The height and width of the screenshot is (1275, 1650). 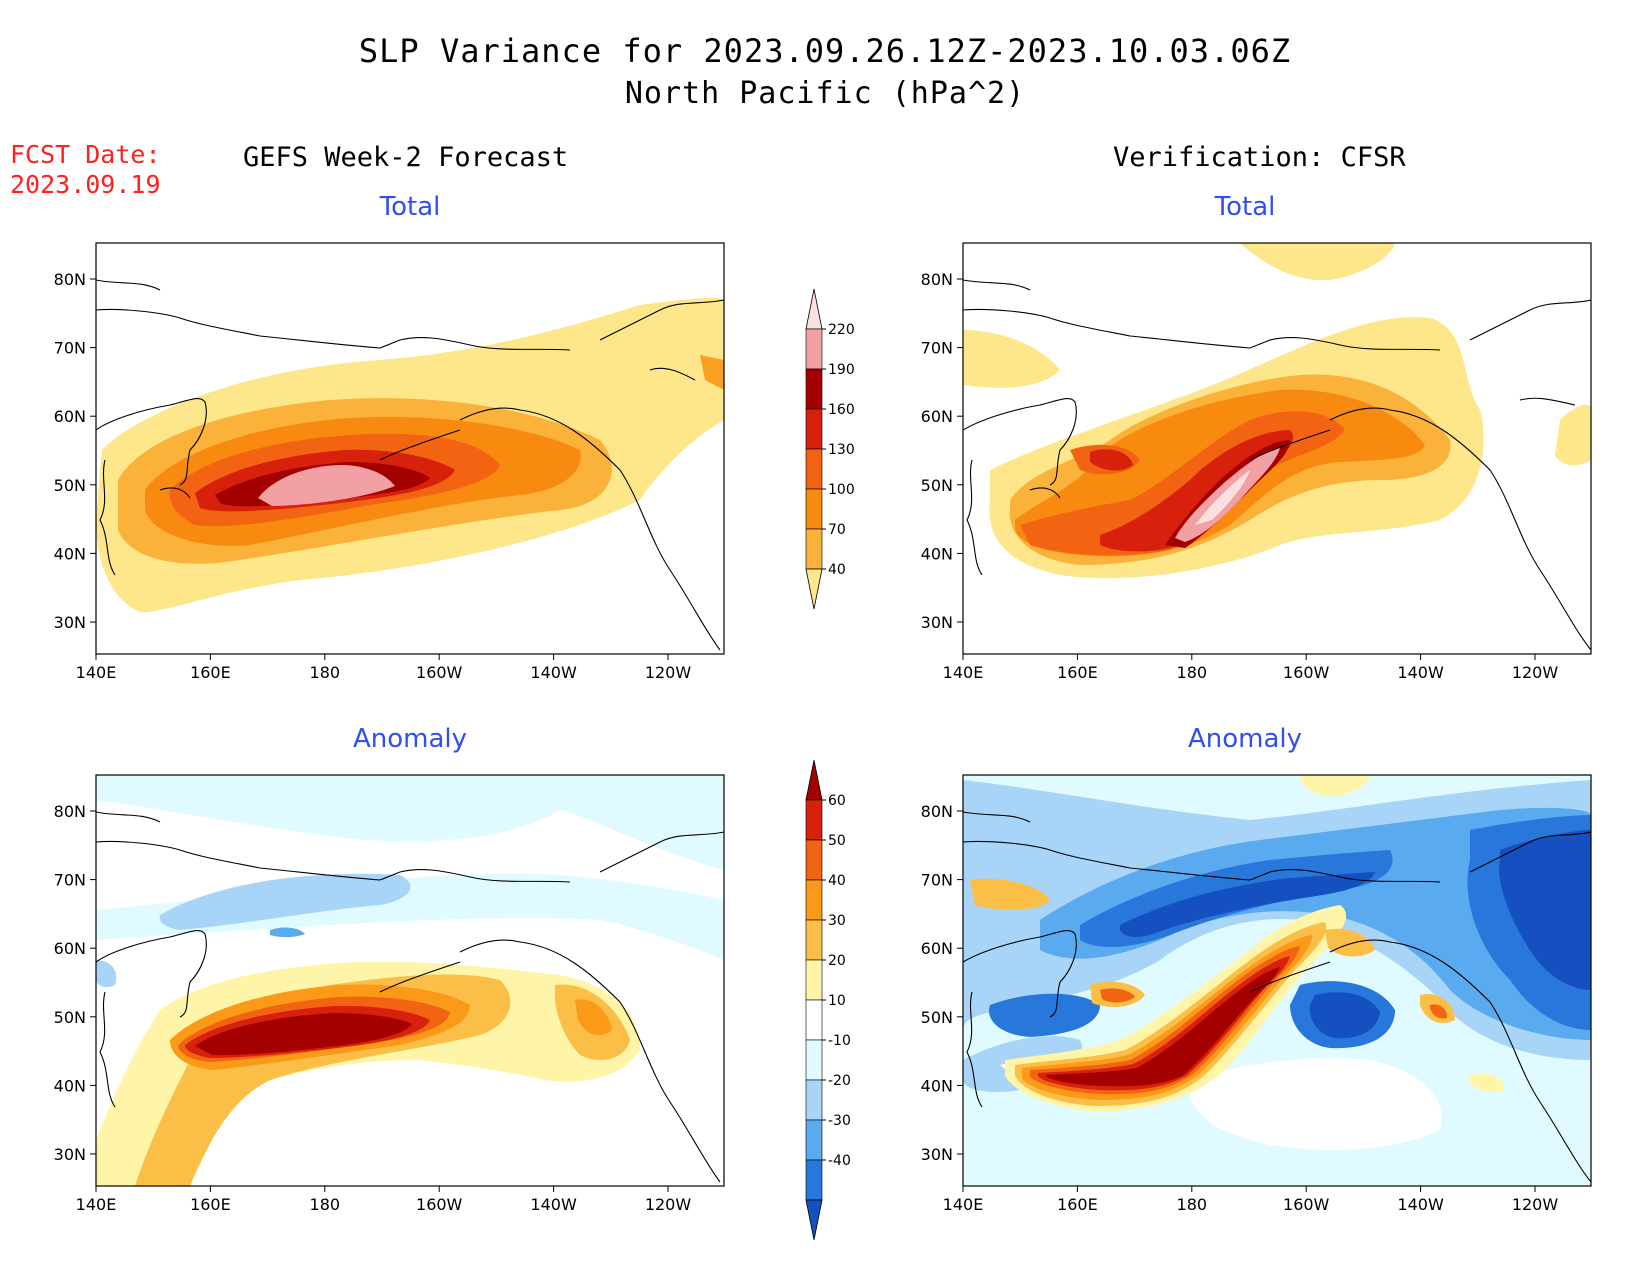 I want to click on colorbar-label-50: 50, so click(x=837, y=841).